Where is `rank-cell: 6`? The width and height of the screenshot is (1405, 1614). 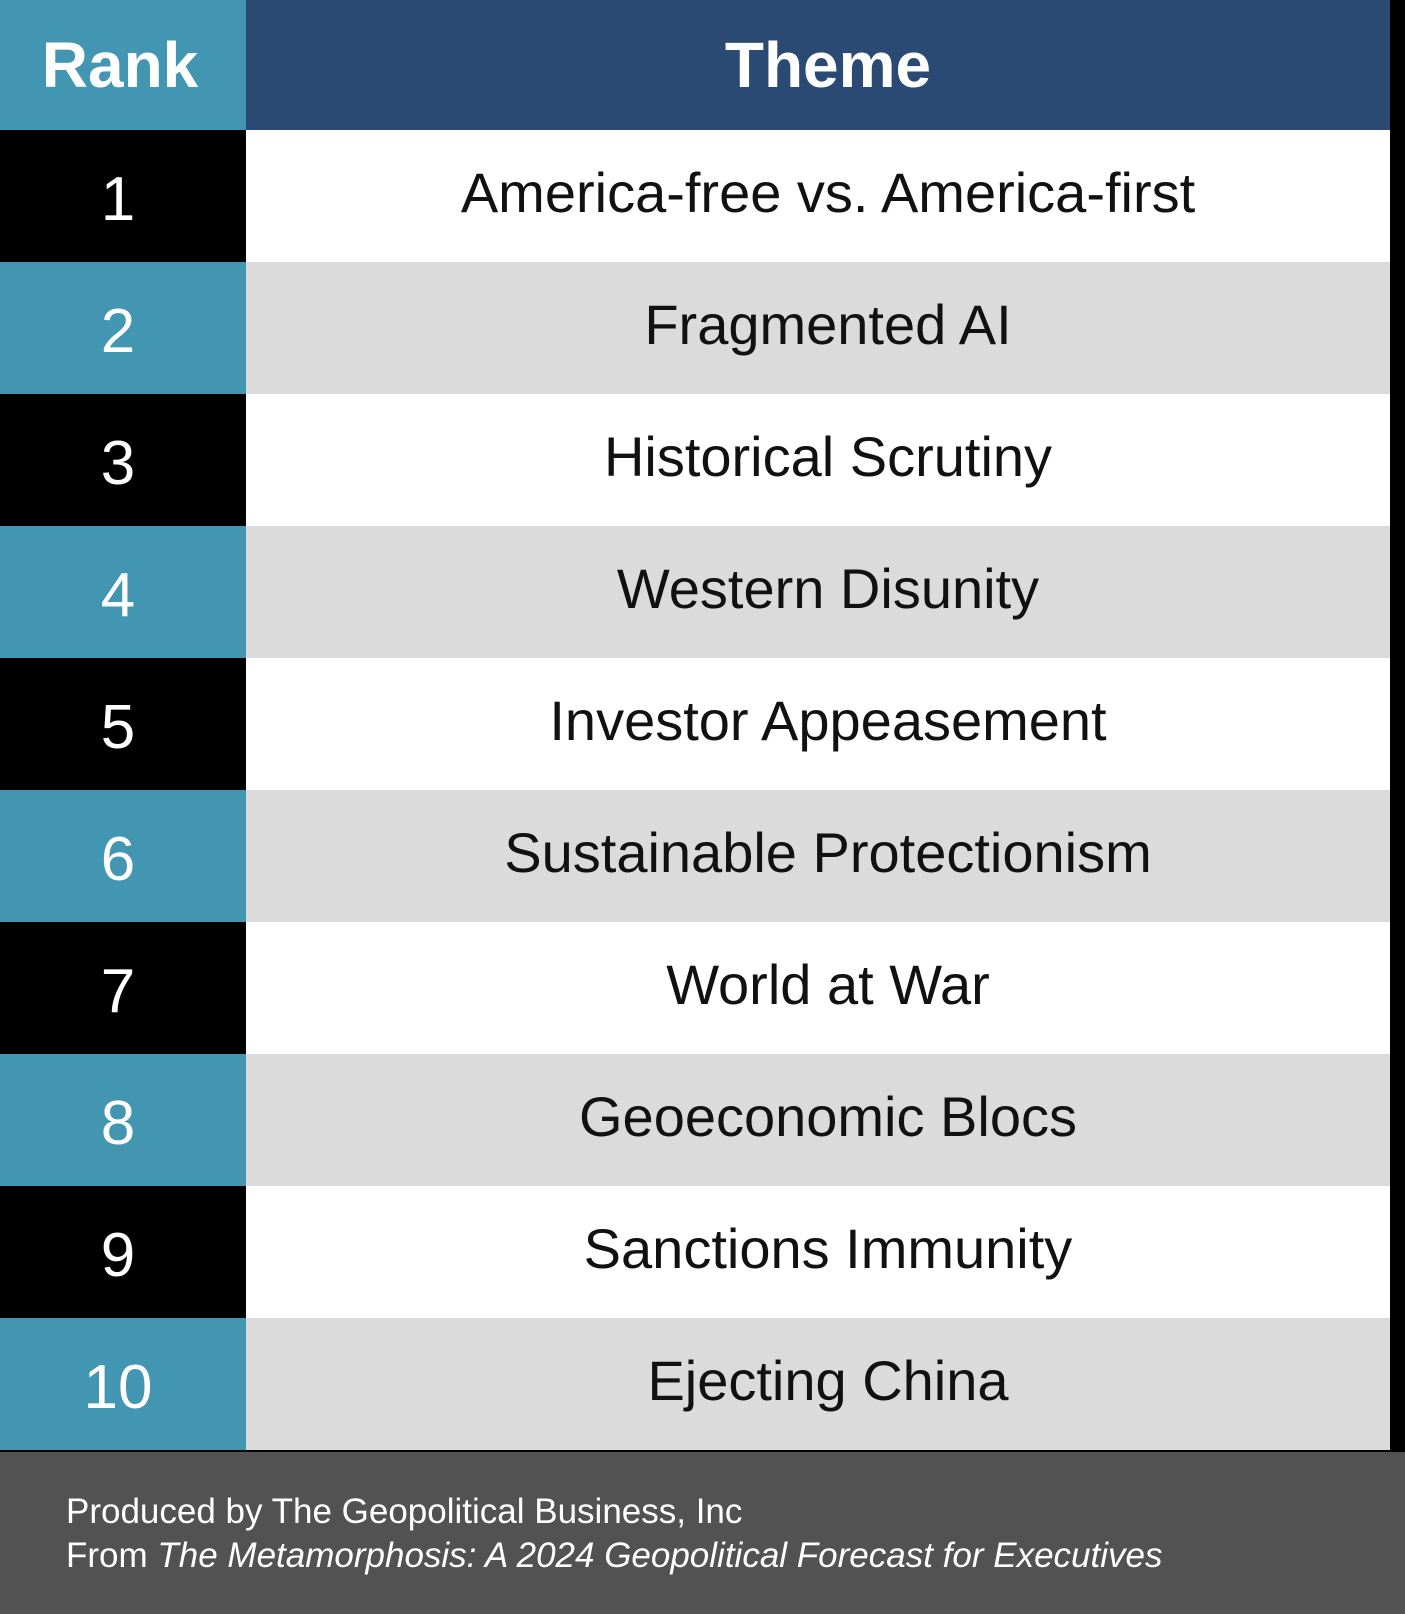 rank-cell: 6 is located at coordinates (123, 856).